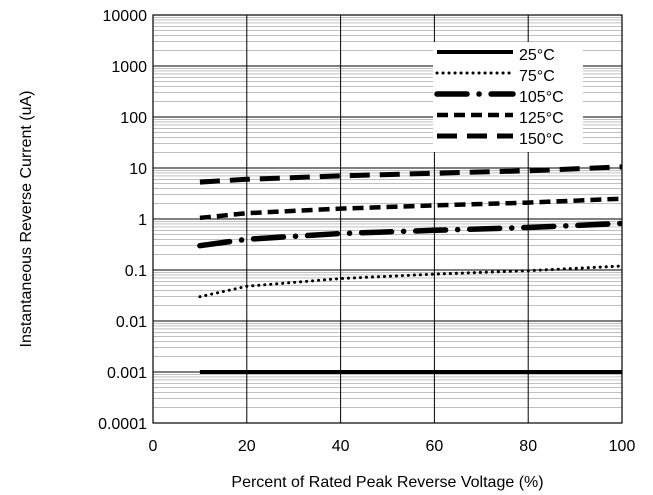 This screenshot has height=495, width=653. Describe the element at coordinates (133, 118) in the screenshot. I see `y-tick-label: 100` at that location.